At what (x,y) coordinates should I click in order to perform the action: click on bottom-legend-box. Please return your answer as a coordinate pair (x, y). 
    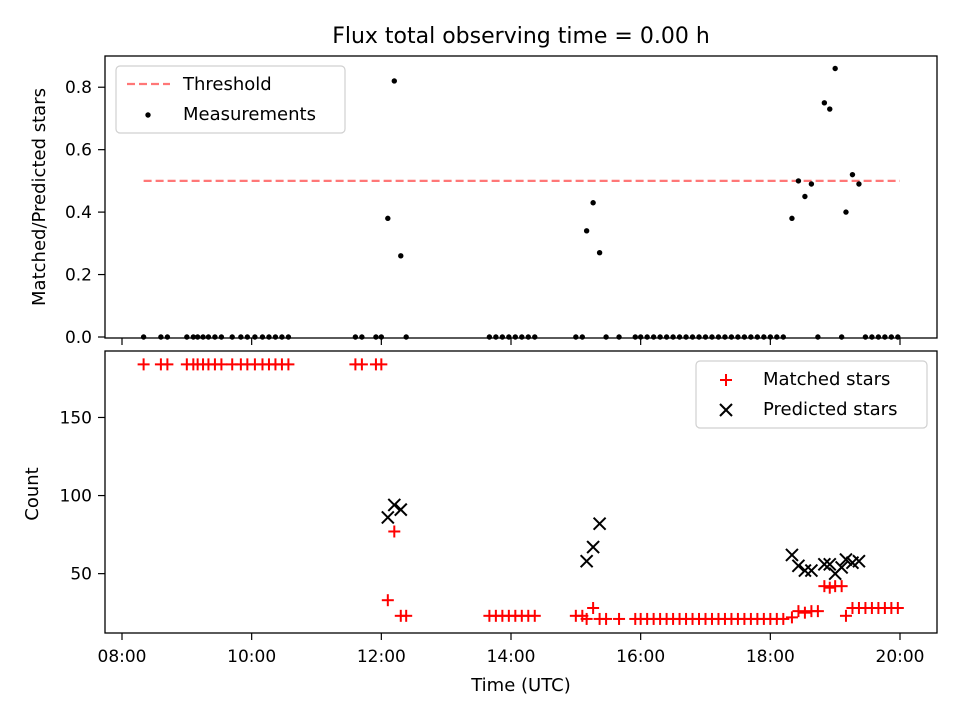
    Looking at the image, I should click on (811, 394).